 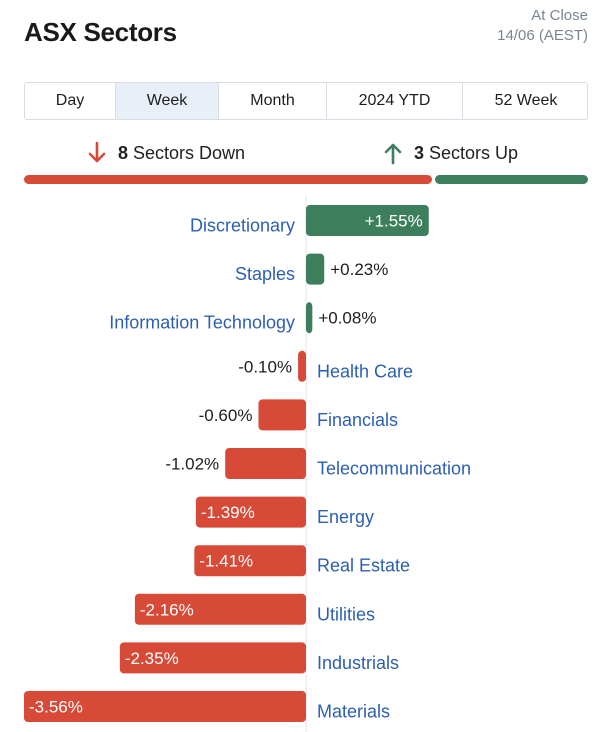 I want to click on tab-2024-ytd: 2024 YTD, so click(x=395, y=101).